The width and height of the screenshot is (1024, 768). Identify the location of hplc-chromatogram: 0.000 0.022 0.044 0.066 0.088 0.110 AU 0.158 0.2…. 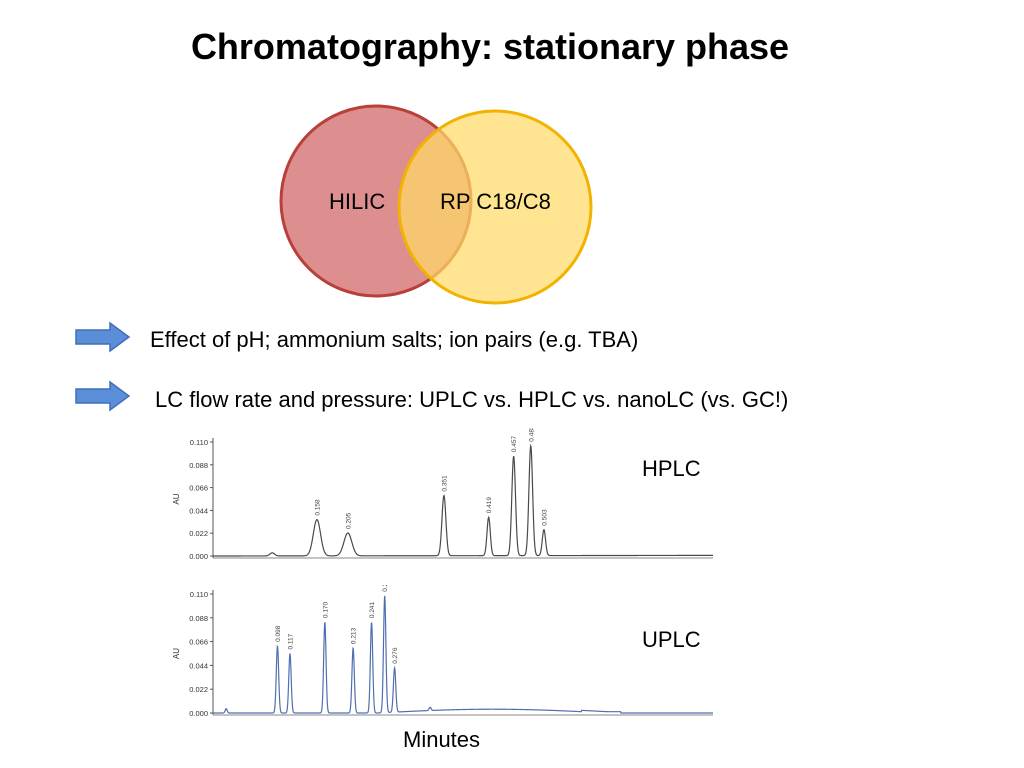
(442, 494).